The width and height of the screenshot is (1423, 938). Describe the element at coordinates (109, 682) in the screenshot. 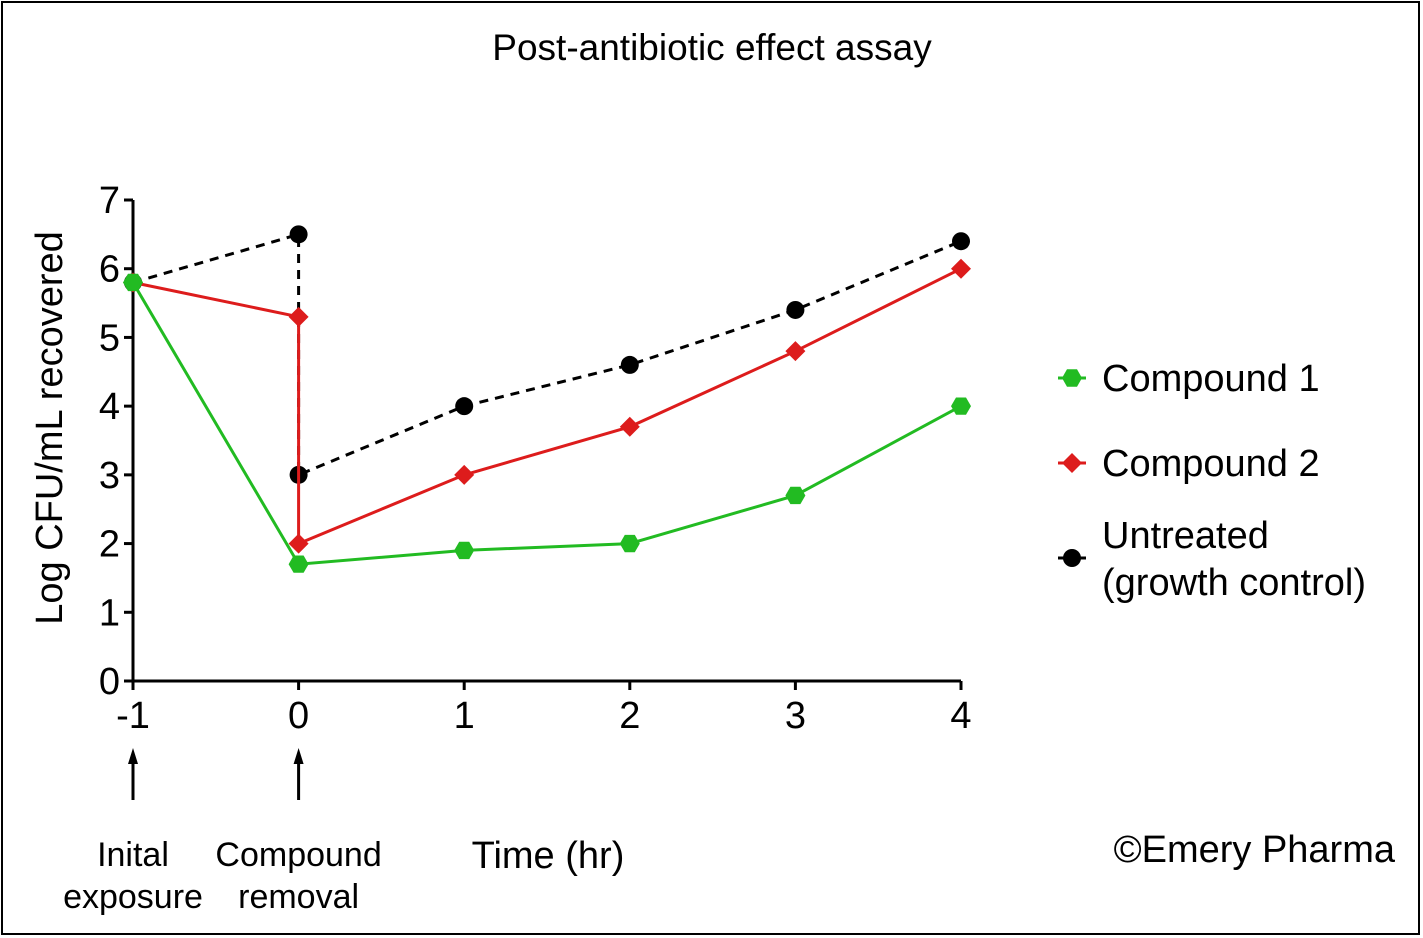

I see `y-tick-label: 0` at that location.